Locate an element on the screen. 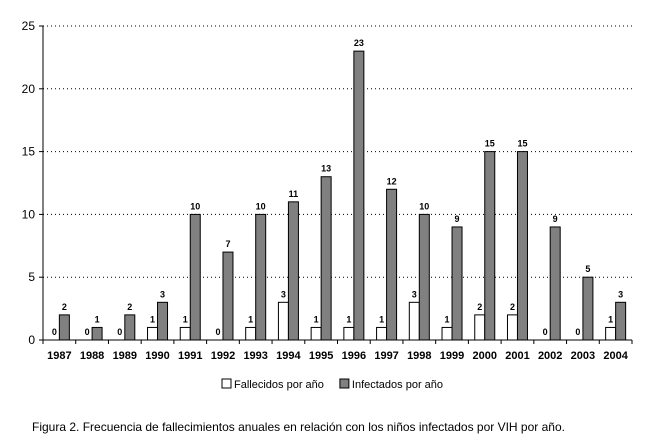  x-tick-label-1992: 1992 is located at coordinates (223, 356).